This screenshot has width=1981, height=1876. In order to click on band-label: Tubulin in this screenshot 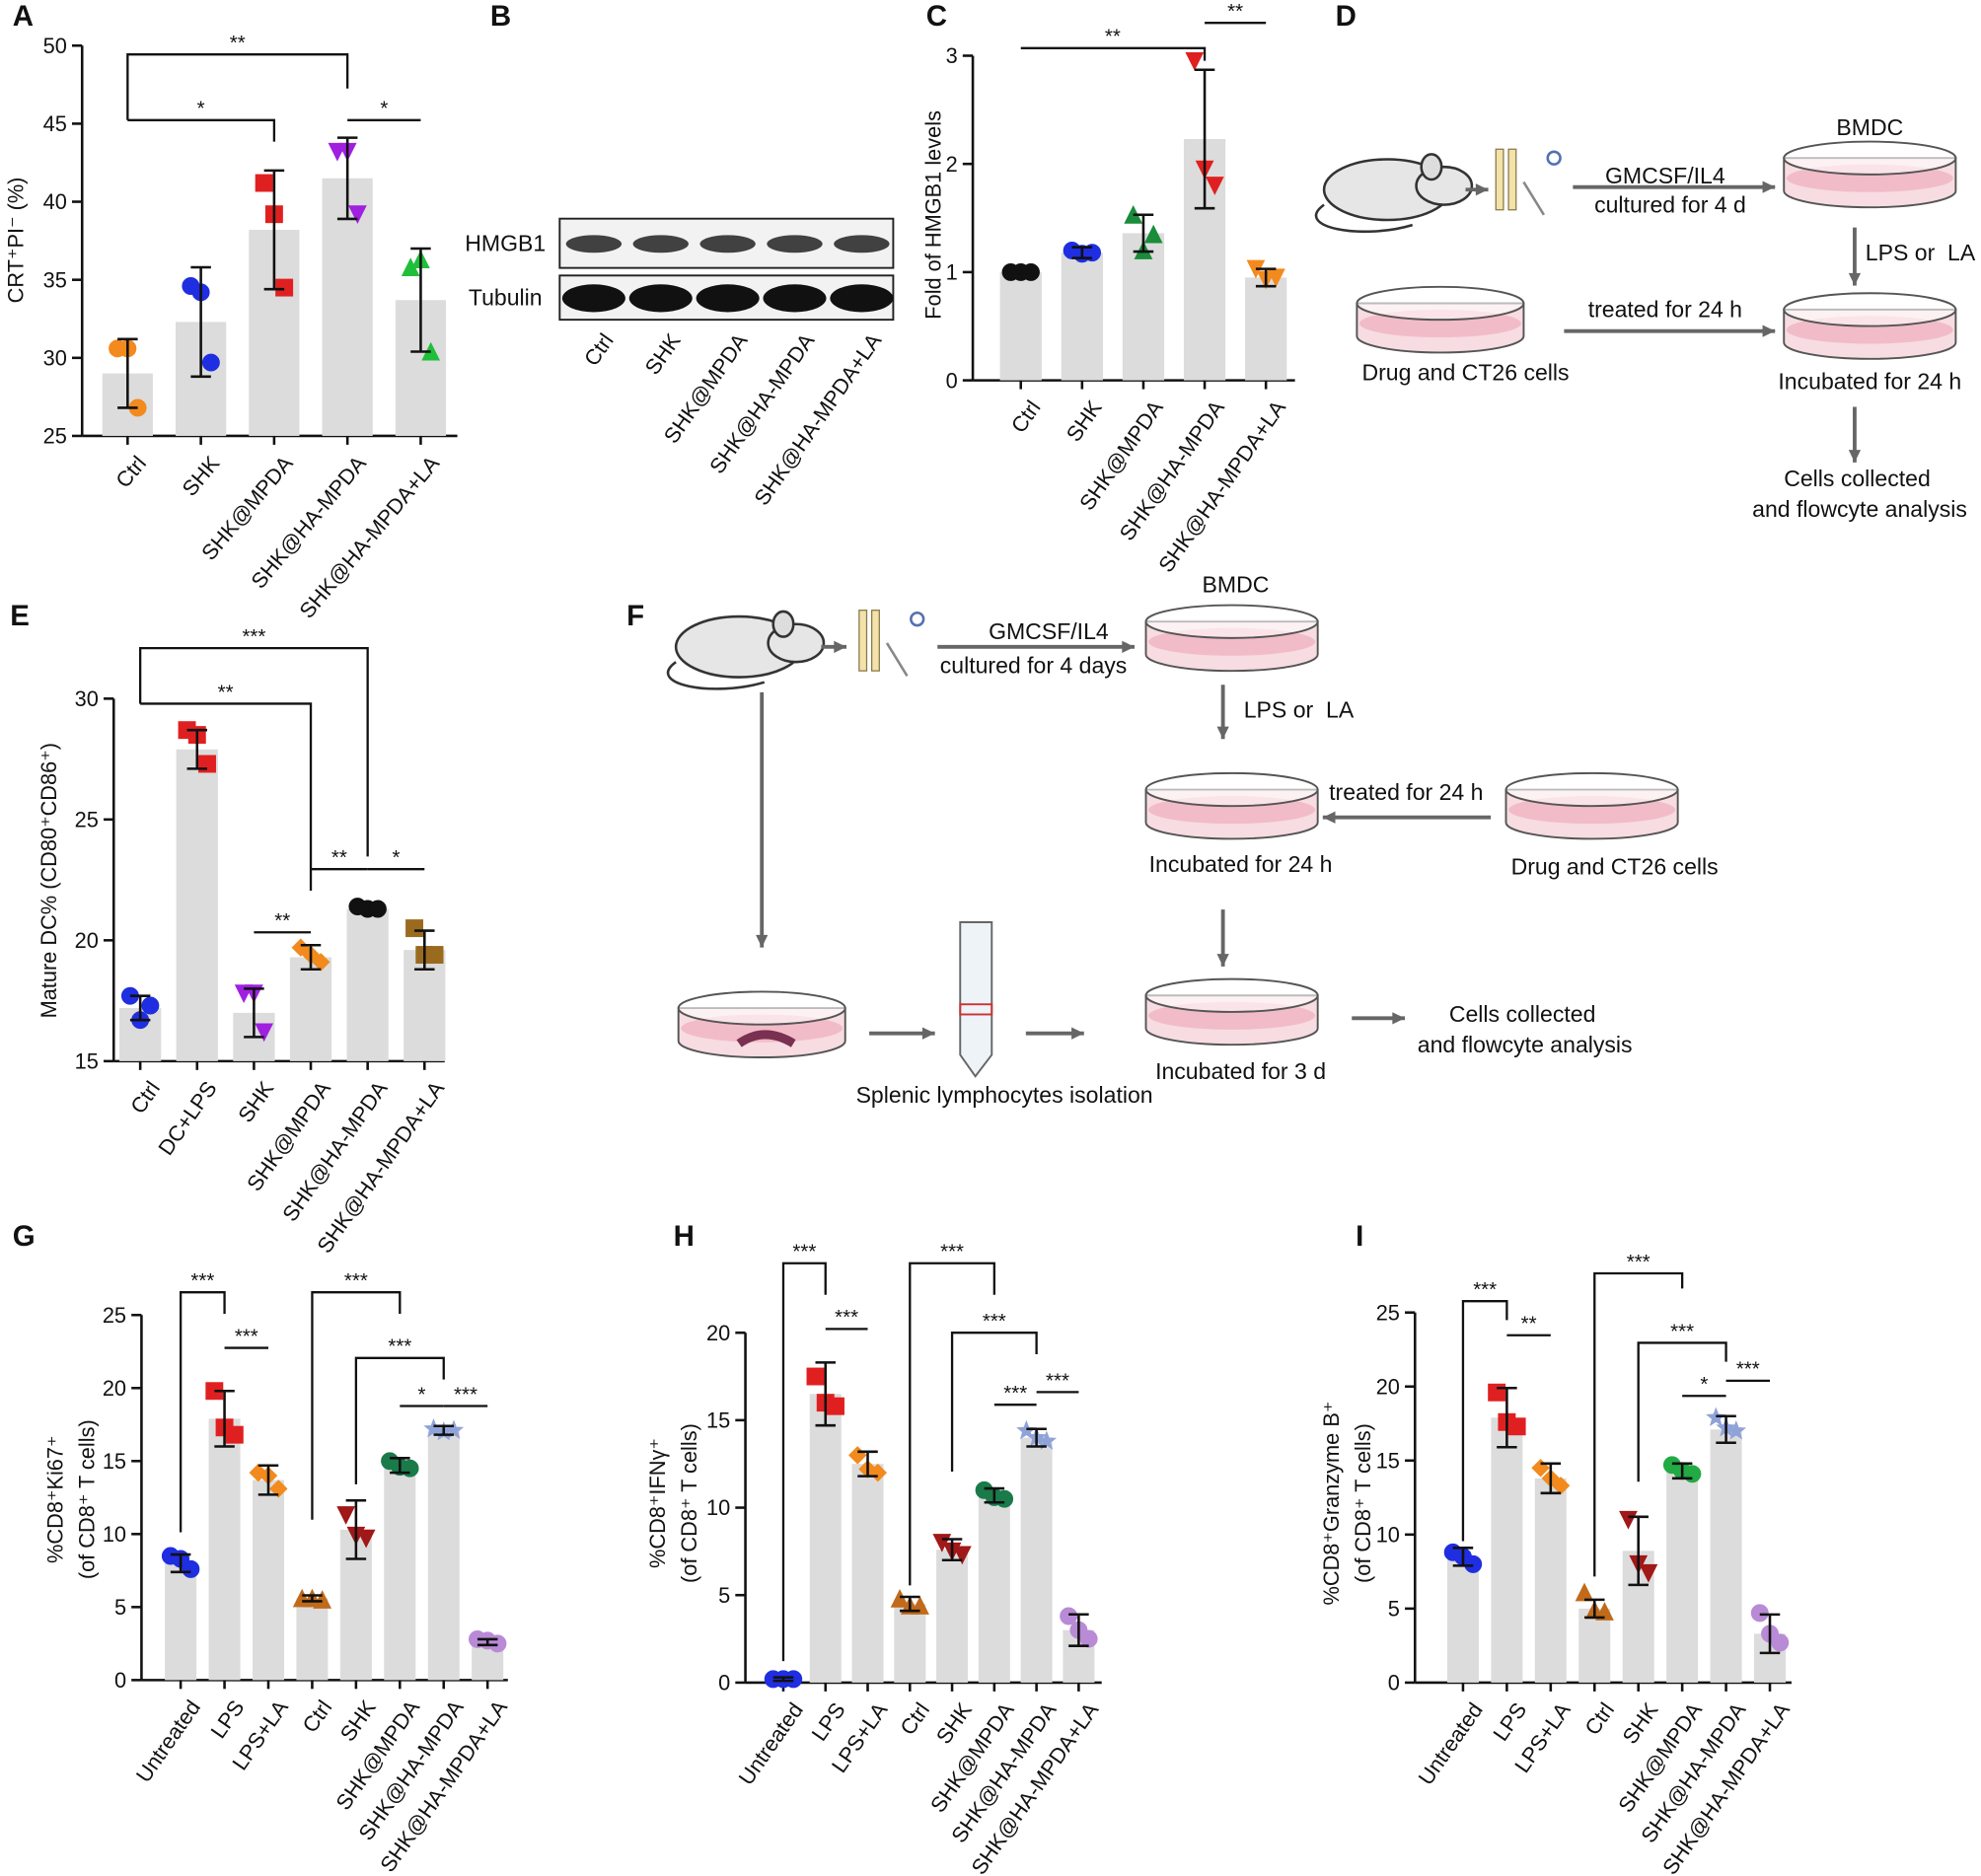, I will do `click(506, 297)`.